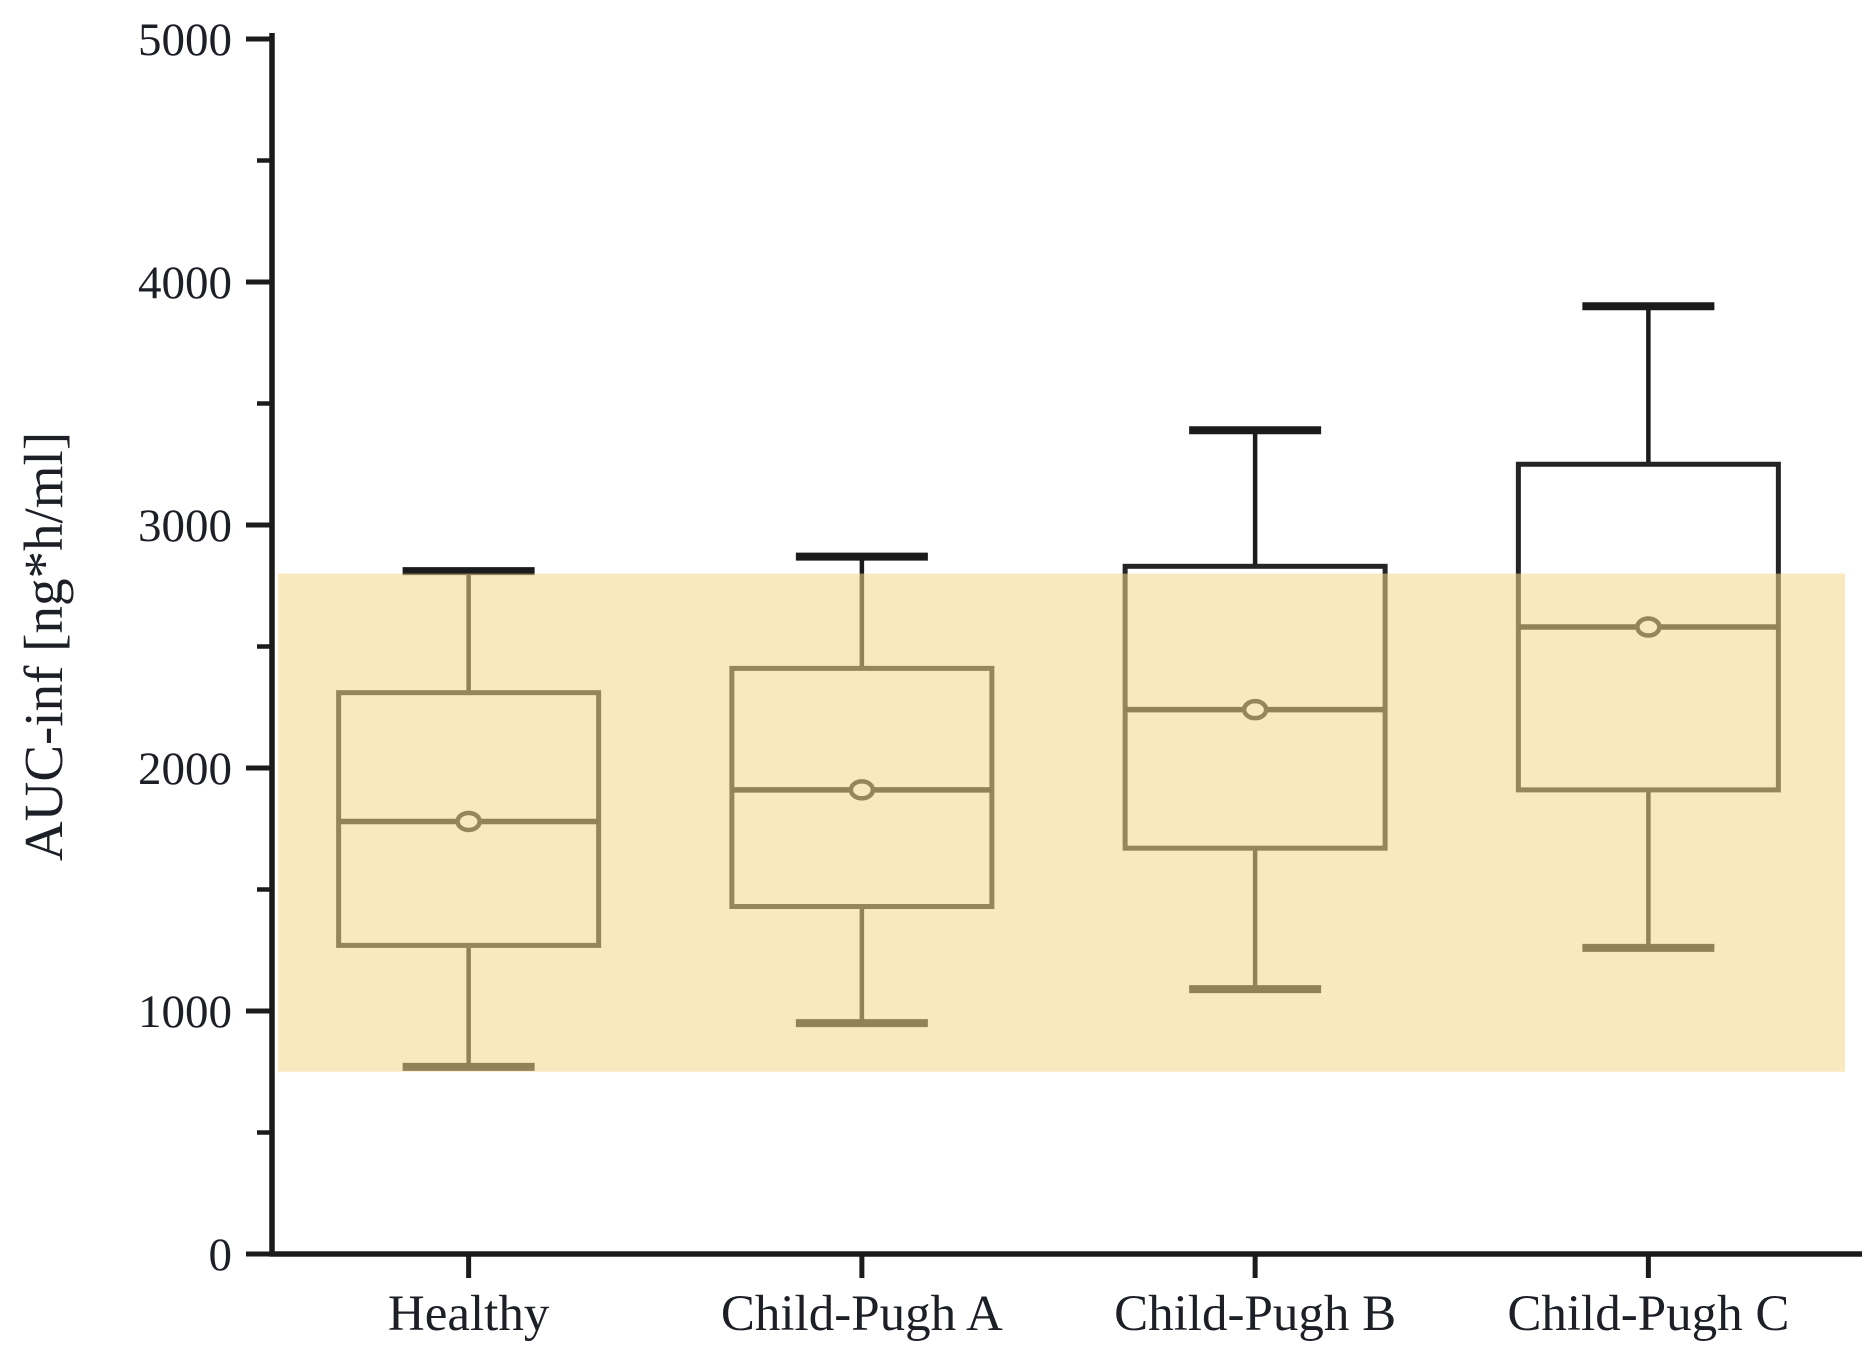 The image size is (1868, 1367). I want to click on x-tick-label-child-pugh-a: Child-Pugh A, so click(862, 1314).